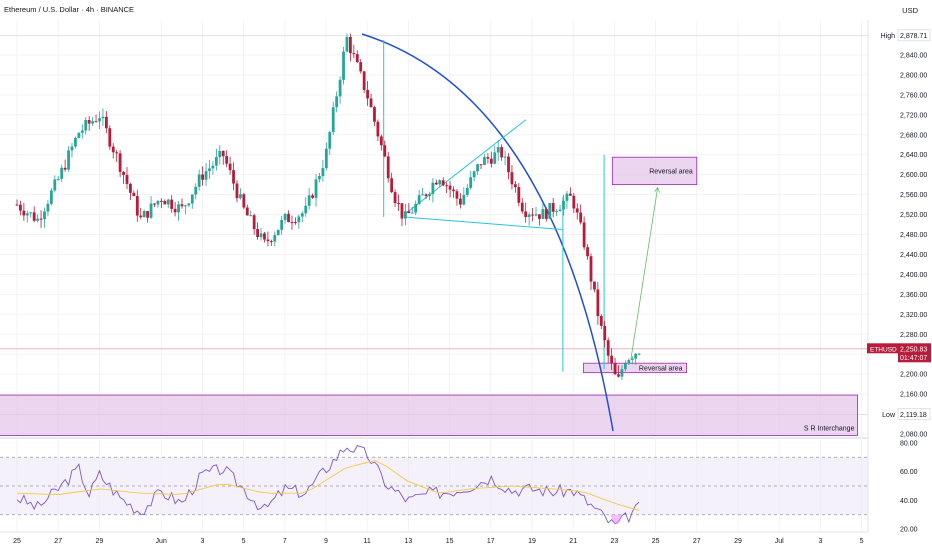 Image resolution: width=932 pixels, height=550 pixels. What do you see at coordinates (883, 349) in the screenshot?
I see `symbol-label: ETHUSD` at bounding box center [883, 349].